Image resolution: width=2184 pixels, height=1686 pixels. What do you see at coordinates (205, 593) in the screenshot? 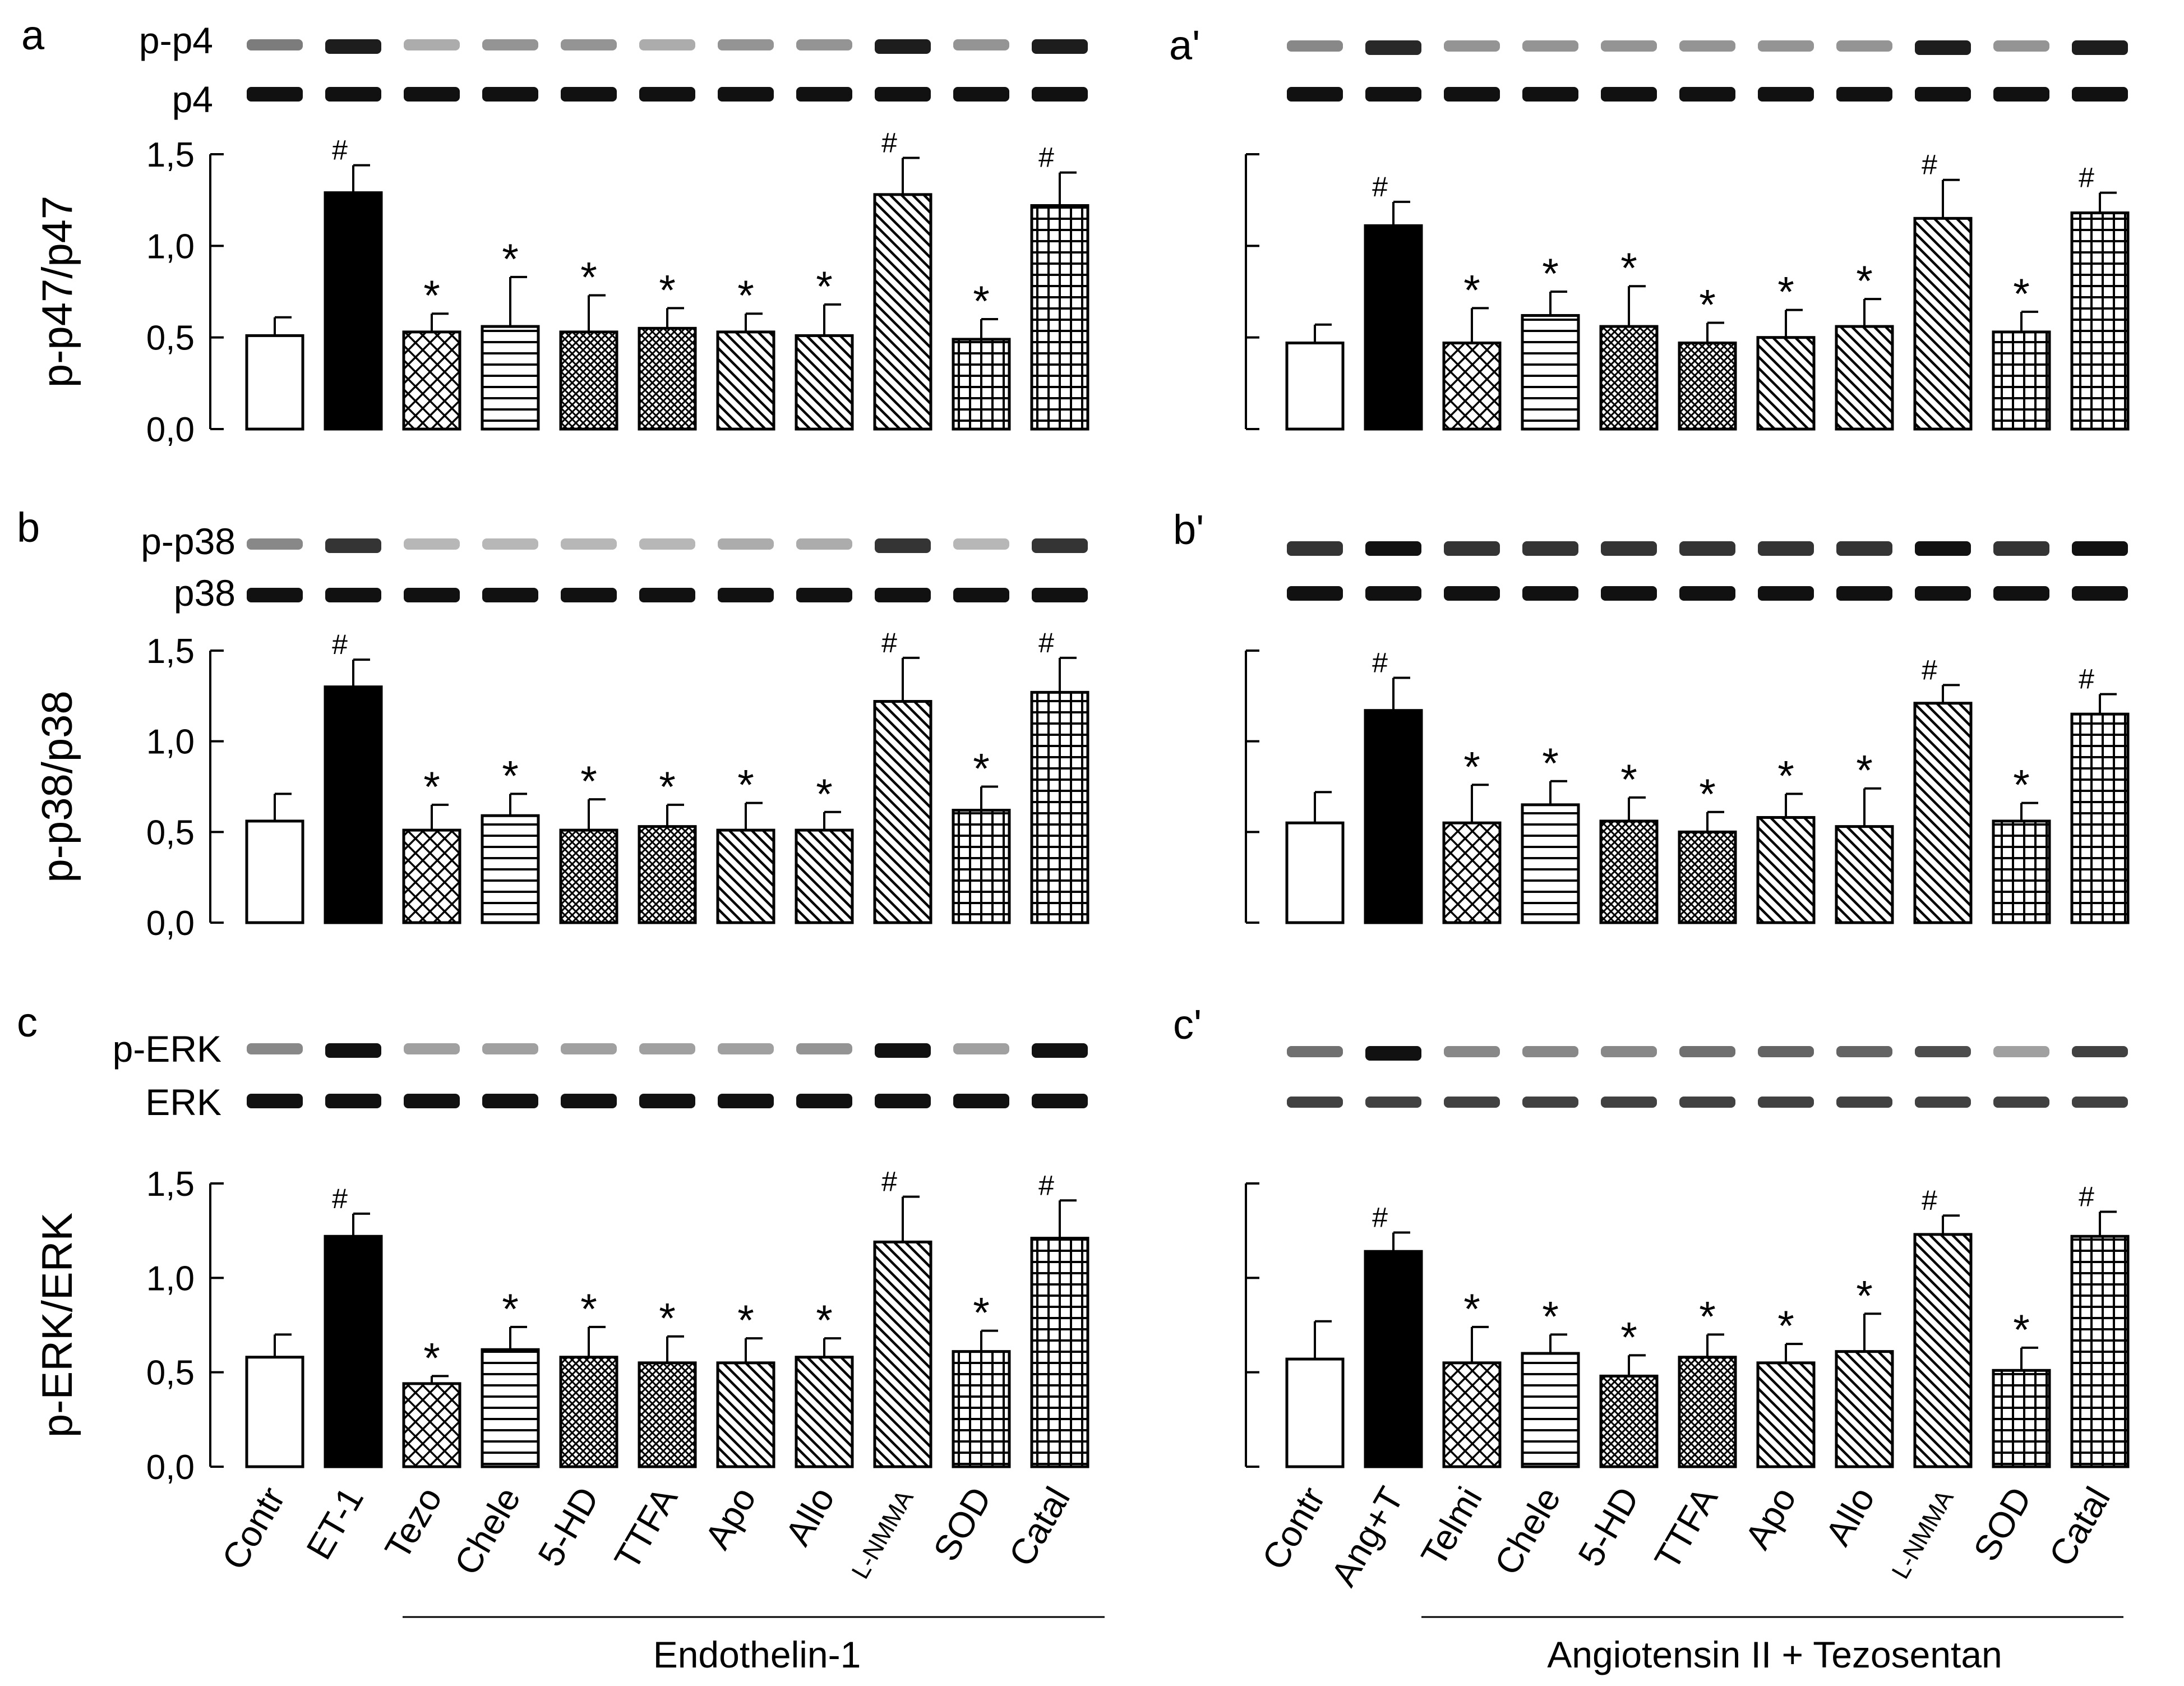
I see `blot-label-total: p38` at bounding box center [205, 593].